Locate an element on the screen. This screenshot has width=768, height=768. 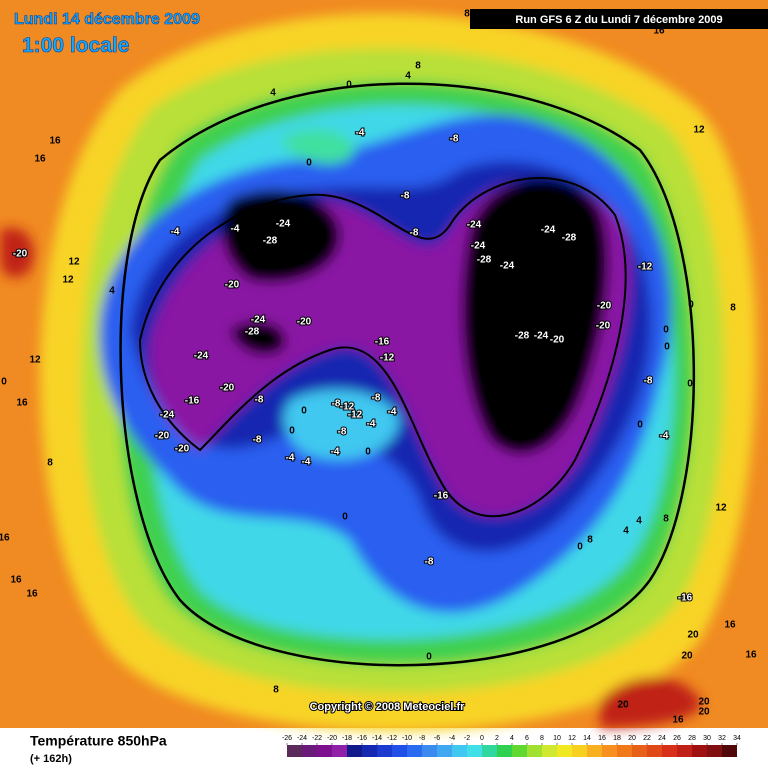
colorbar-tick-label: -6 is located at coordinates (437, 738).